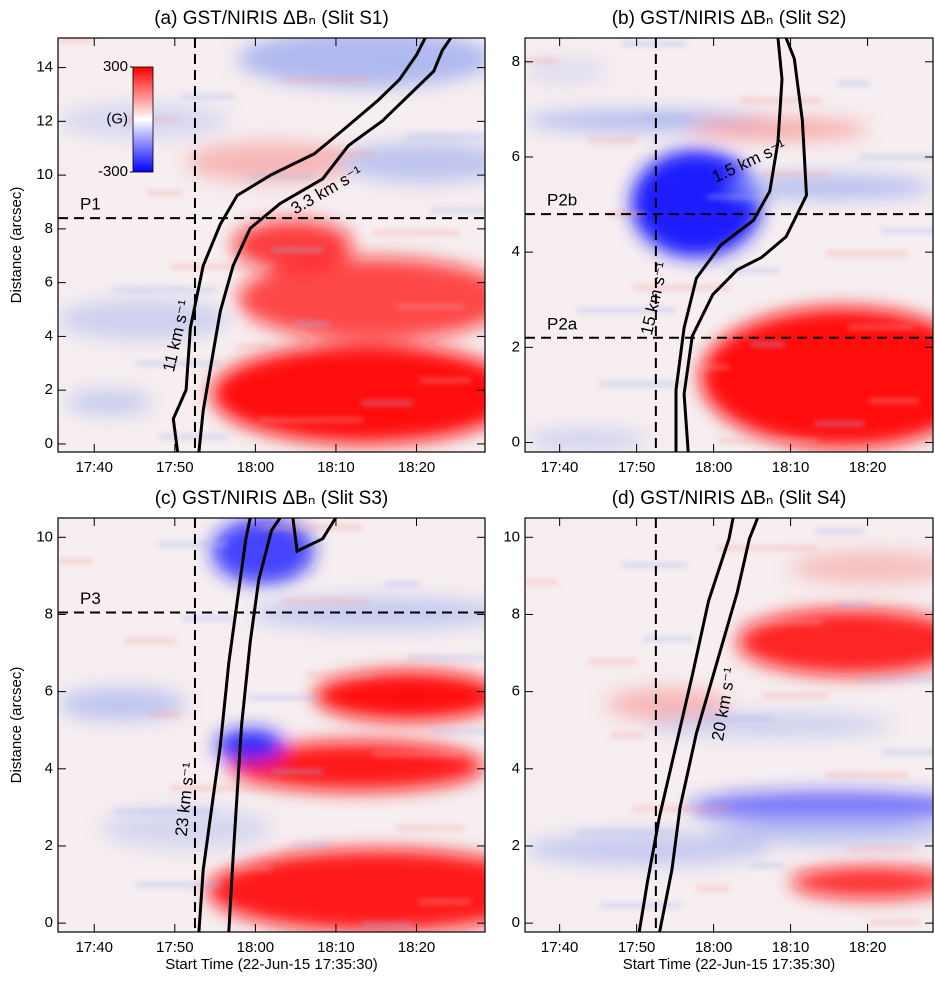 The width and height of the screenshot is (935, 984). Describe the element at coordinates (113, 171) in the screenshot. I see `colorbar-tick-label: -300` at that location.